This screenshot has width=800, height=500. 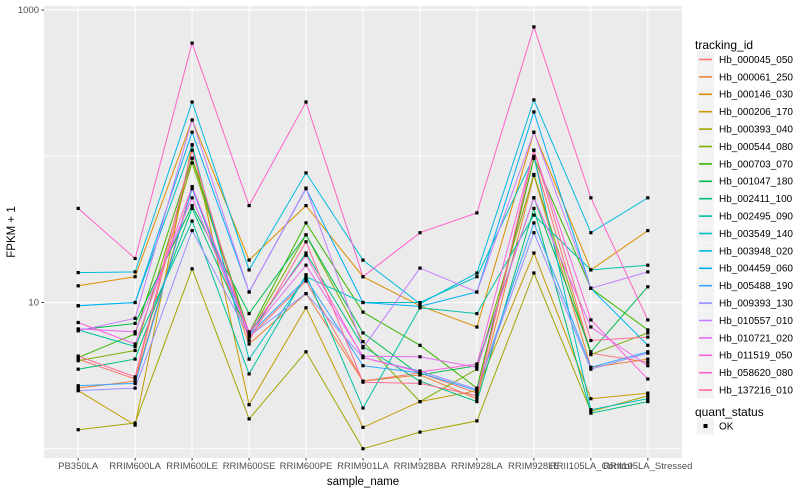 What do you see at coordinates (745, 199) in the screenshot?
I see `legend-item: Hb_002411_100` at bounding box center [745, 199].